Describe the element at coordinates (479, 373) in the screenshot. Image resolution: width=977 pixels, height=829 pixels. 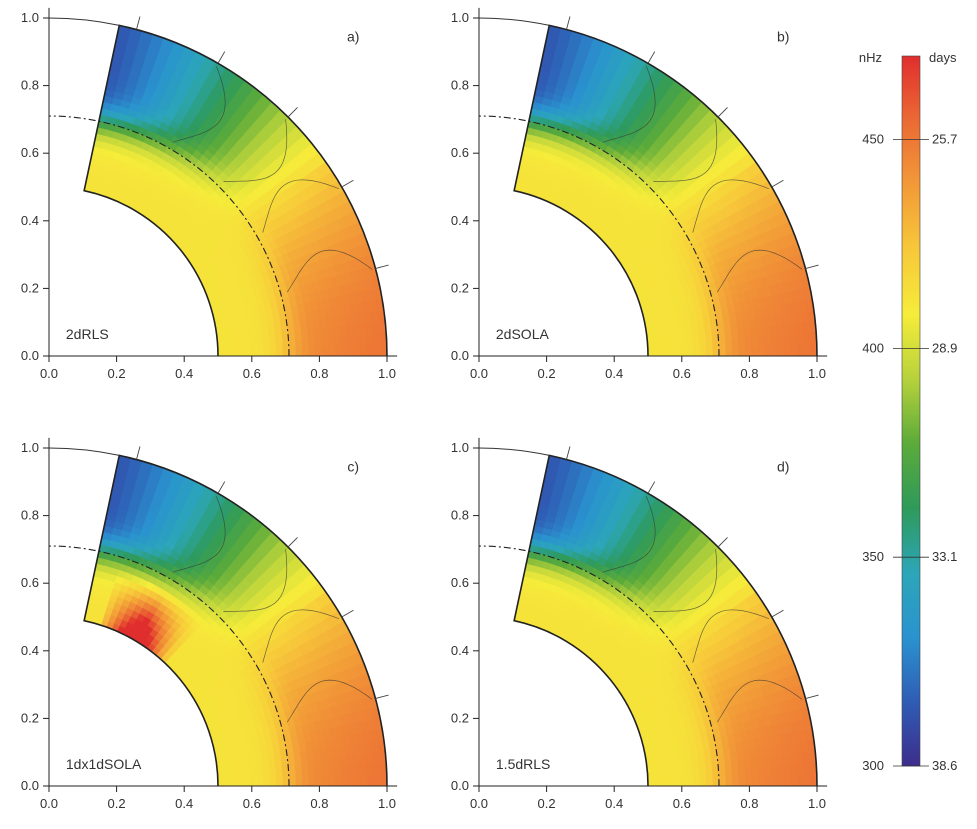
I see `x-tick-label: 0.0` at that location.